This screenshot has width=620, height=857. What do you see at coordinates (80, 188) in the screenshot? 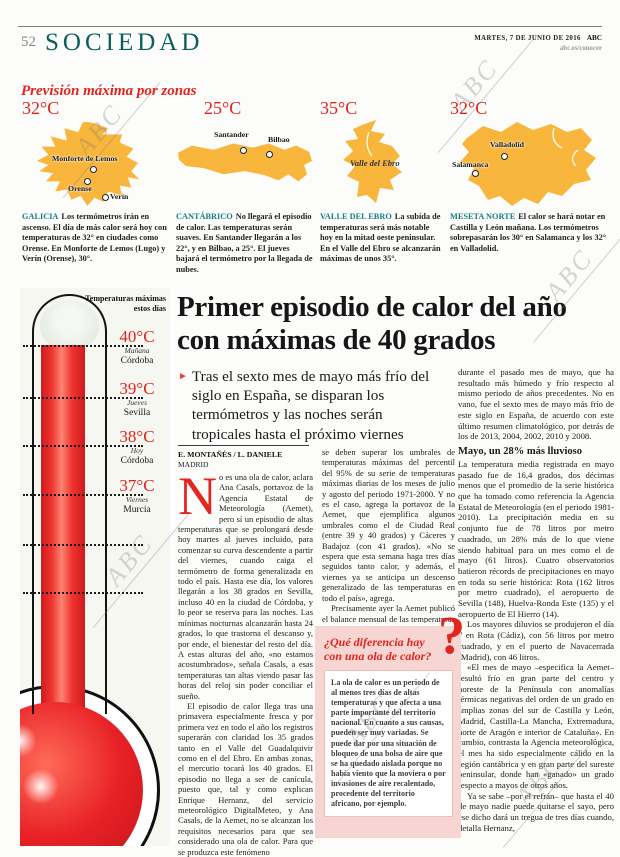
I see `city-label: Orense` at bounding box center [80, 188].